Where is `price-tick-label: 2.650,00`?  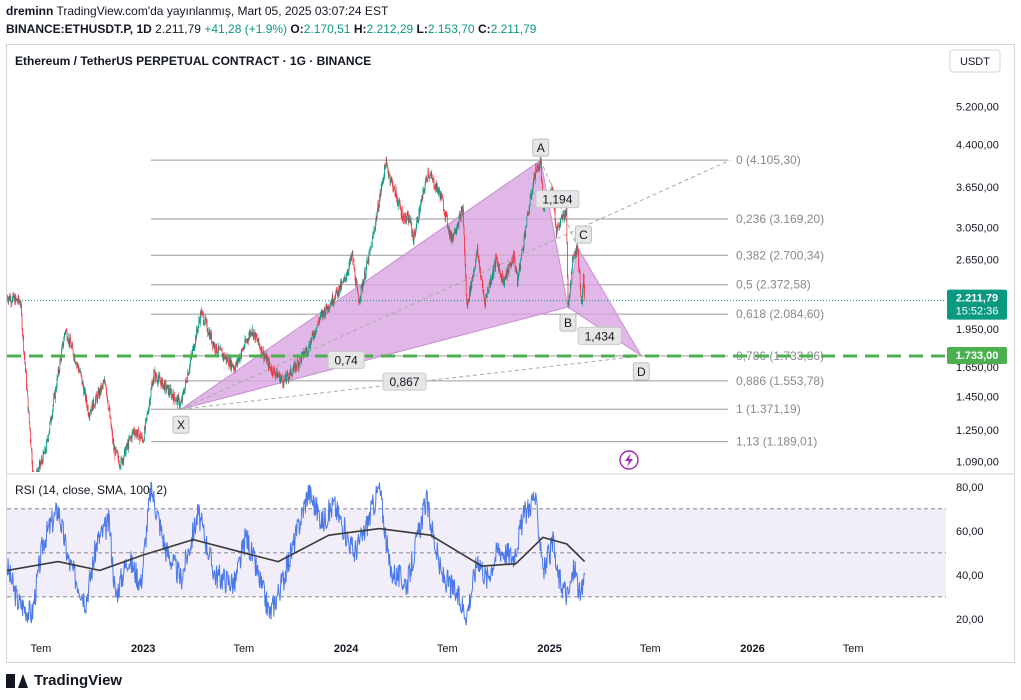 price-tick-label: 2.650,00 is located at coordinates (977, 261).